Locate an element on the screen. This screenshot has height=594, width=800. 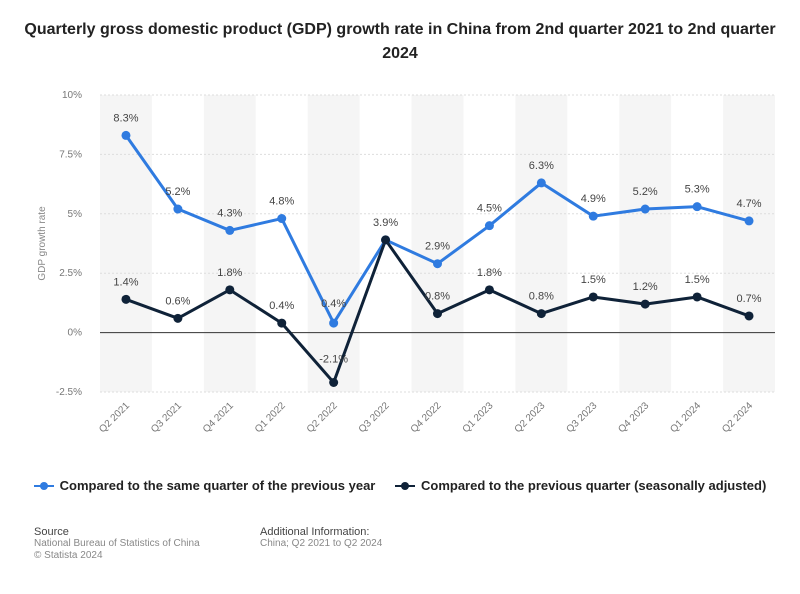
data-label-series1: 2.9% is located at coordinates (437, 247).